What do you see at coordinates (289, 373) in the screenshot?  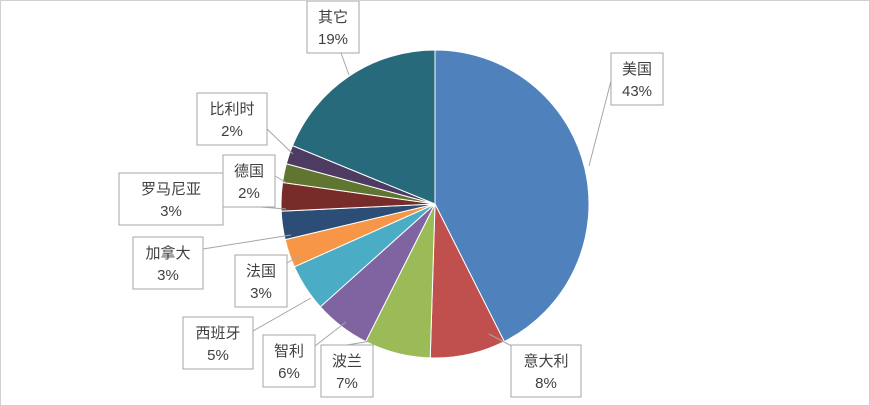 I see `data-label-value-3: 6%` at bounding box center [289, 373].